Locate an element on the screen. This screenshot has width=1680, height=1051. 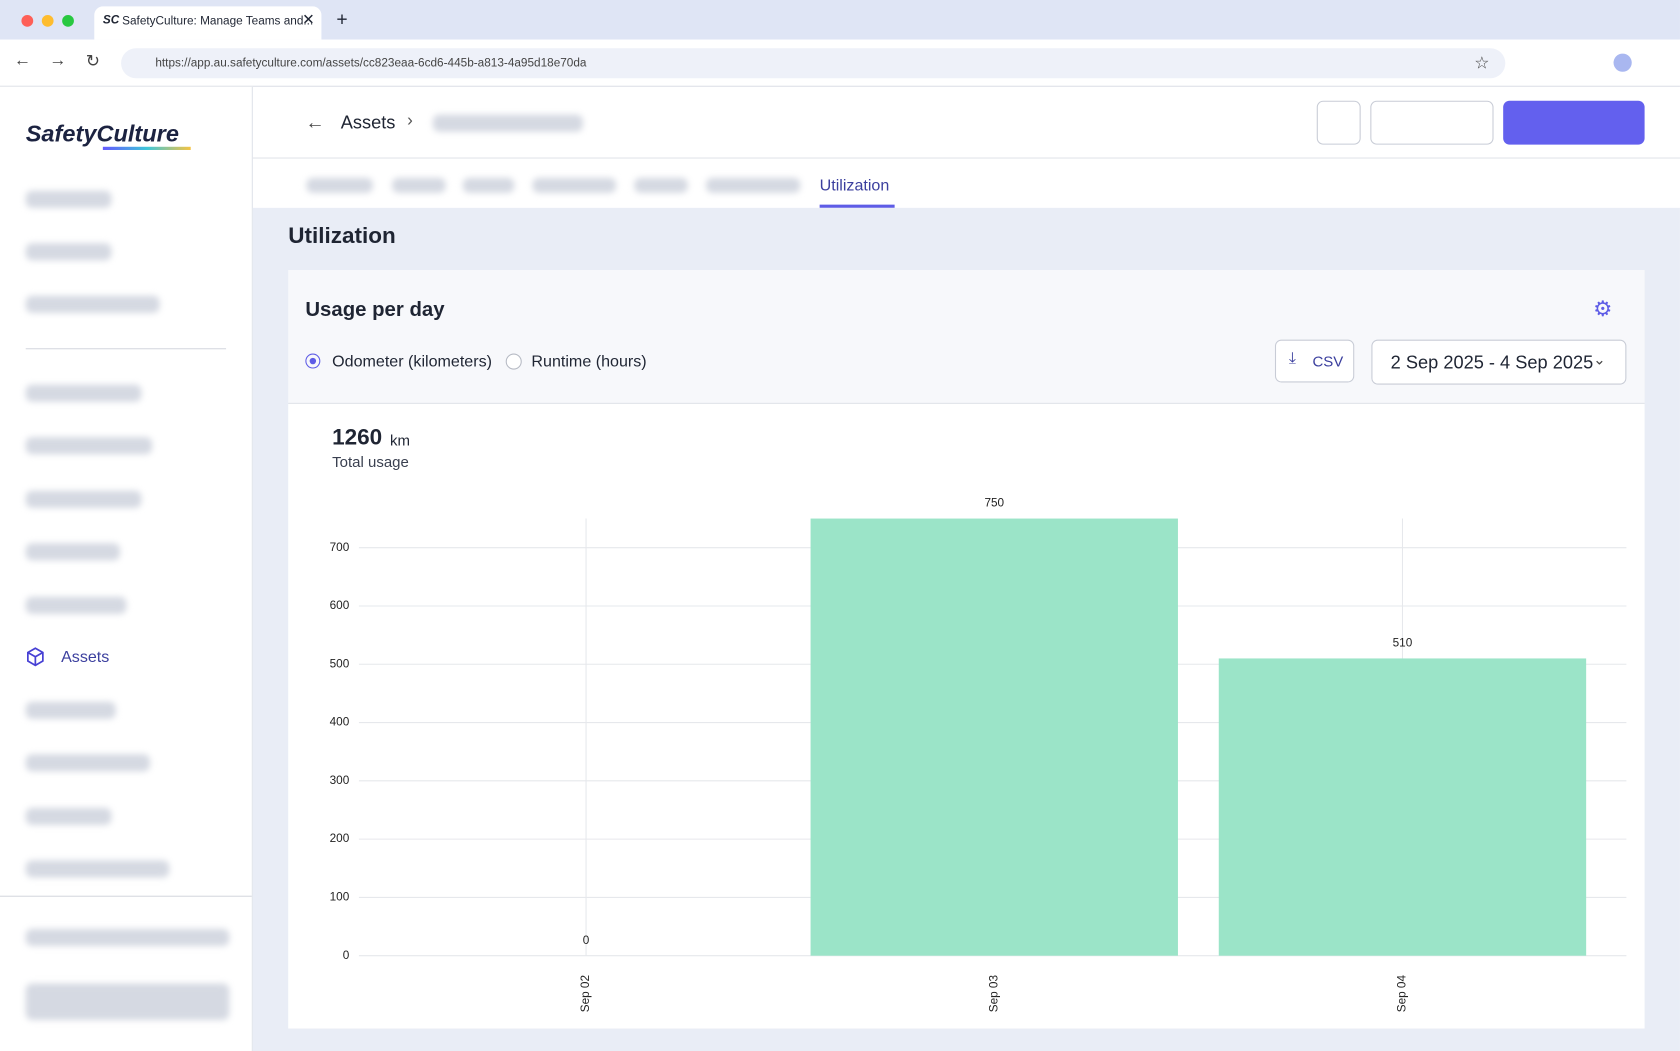
new-tab: + is located at coordinates (341, 20).